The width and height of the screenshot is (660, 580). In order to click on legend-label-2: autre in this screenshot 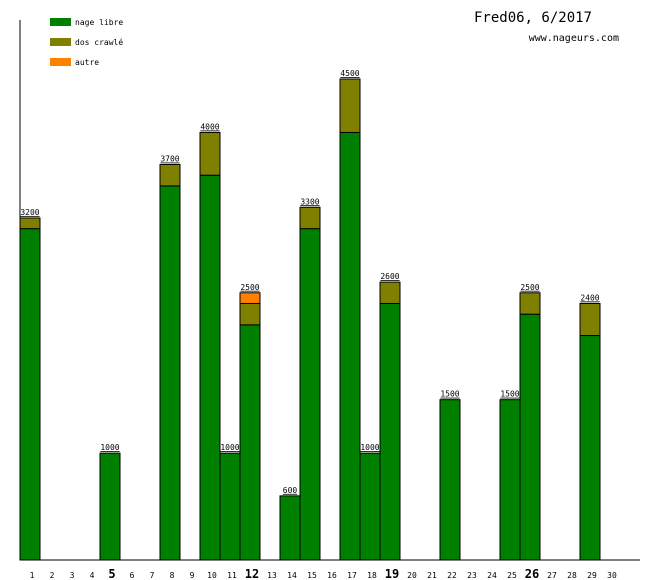, I will do `click(87, 62)`.